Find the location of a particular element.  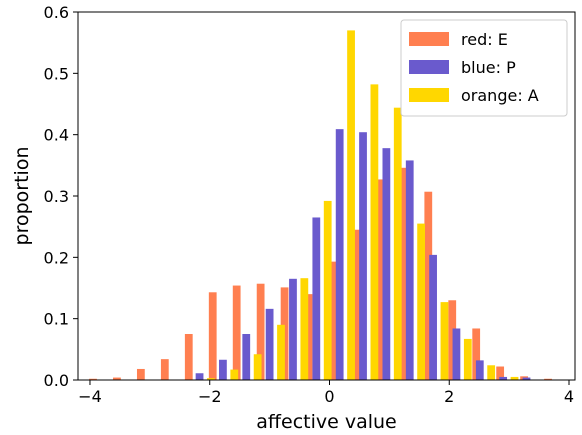

legend-swatch-red is located at coordinates (429, 39).